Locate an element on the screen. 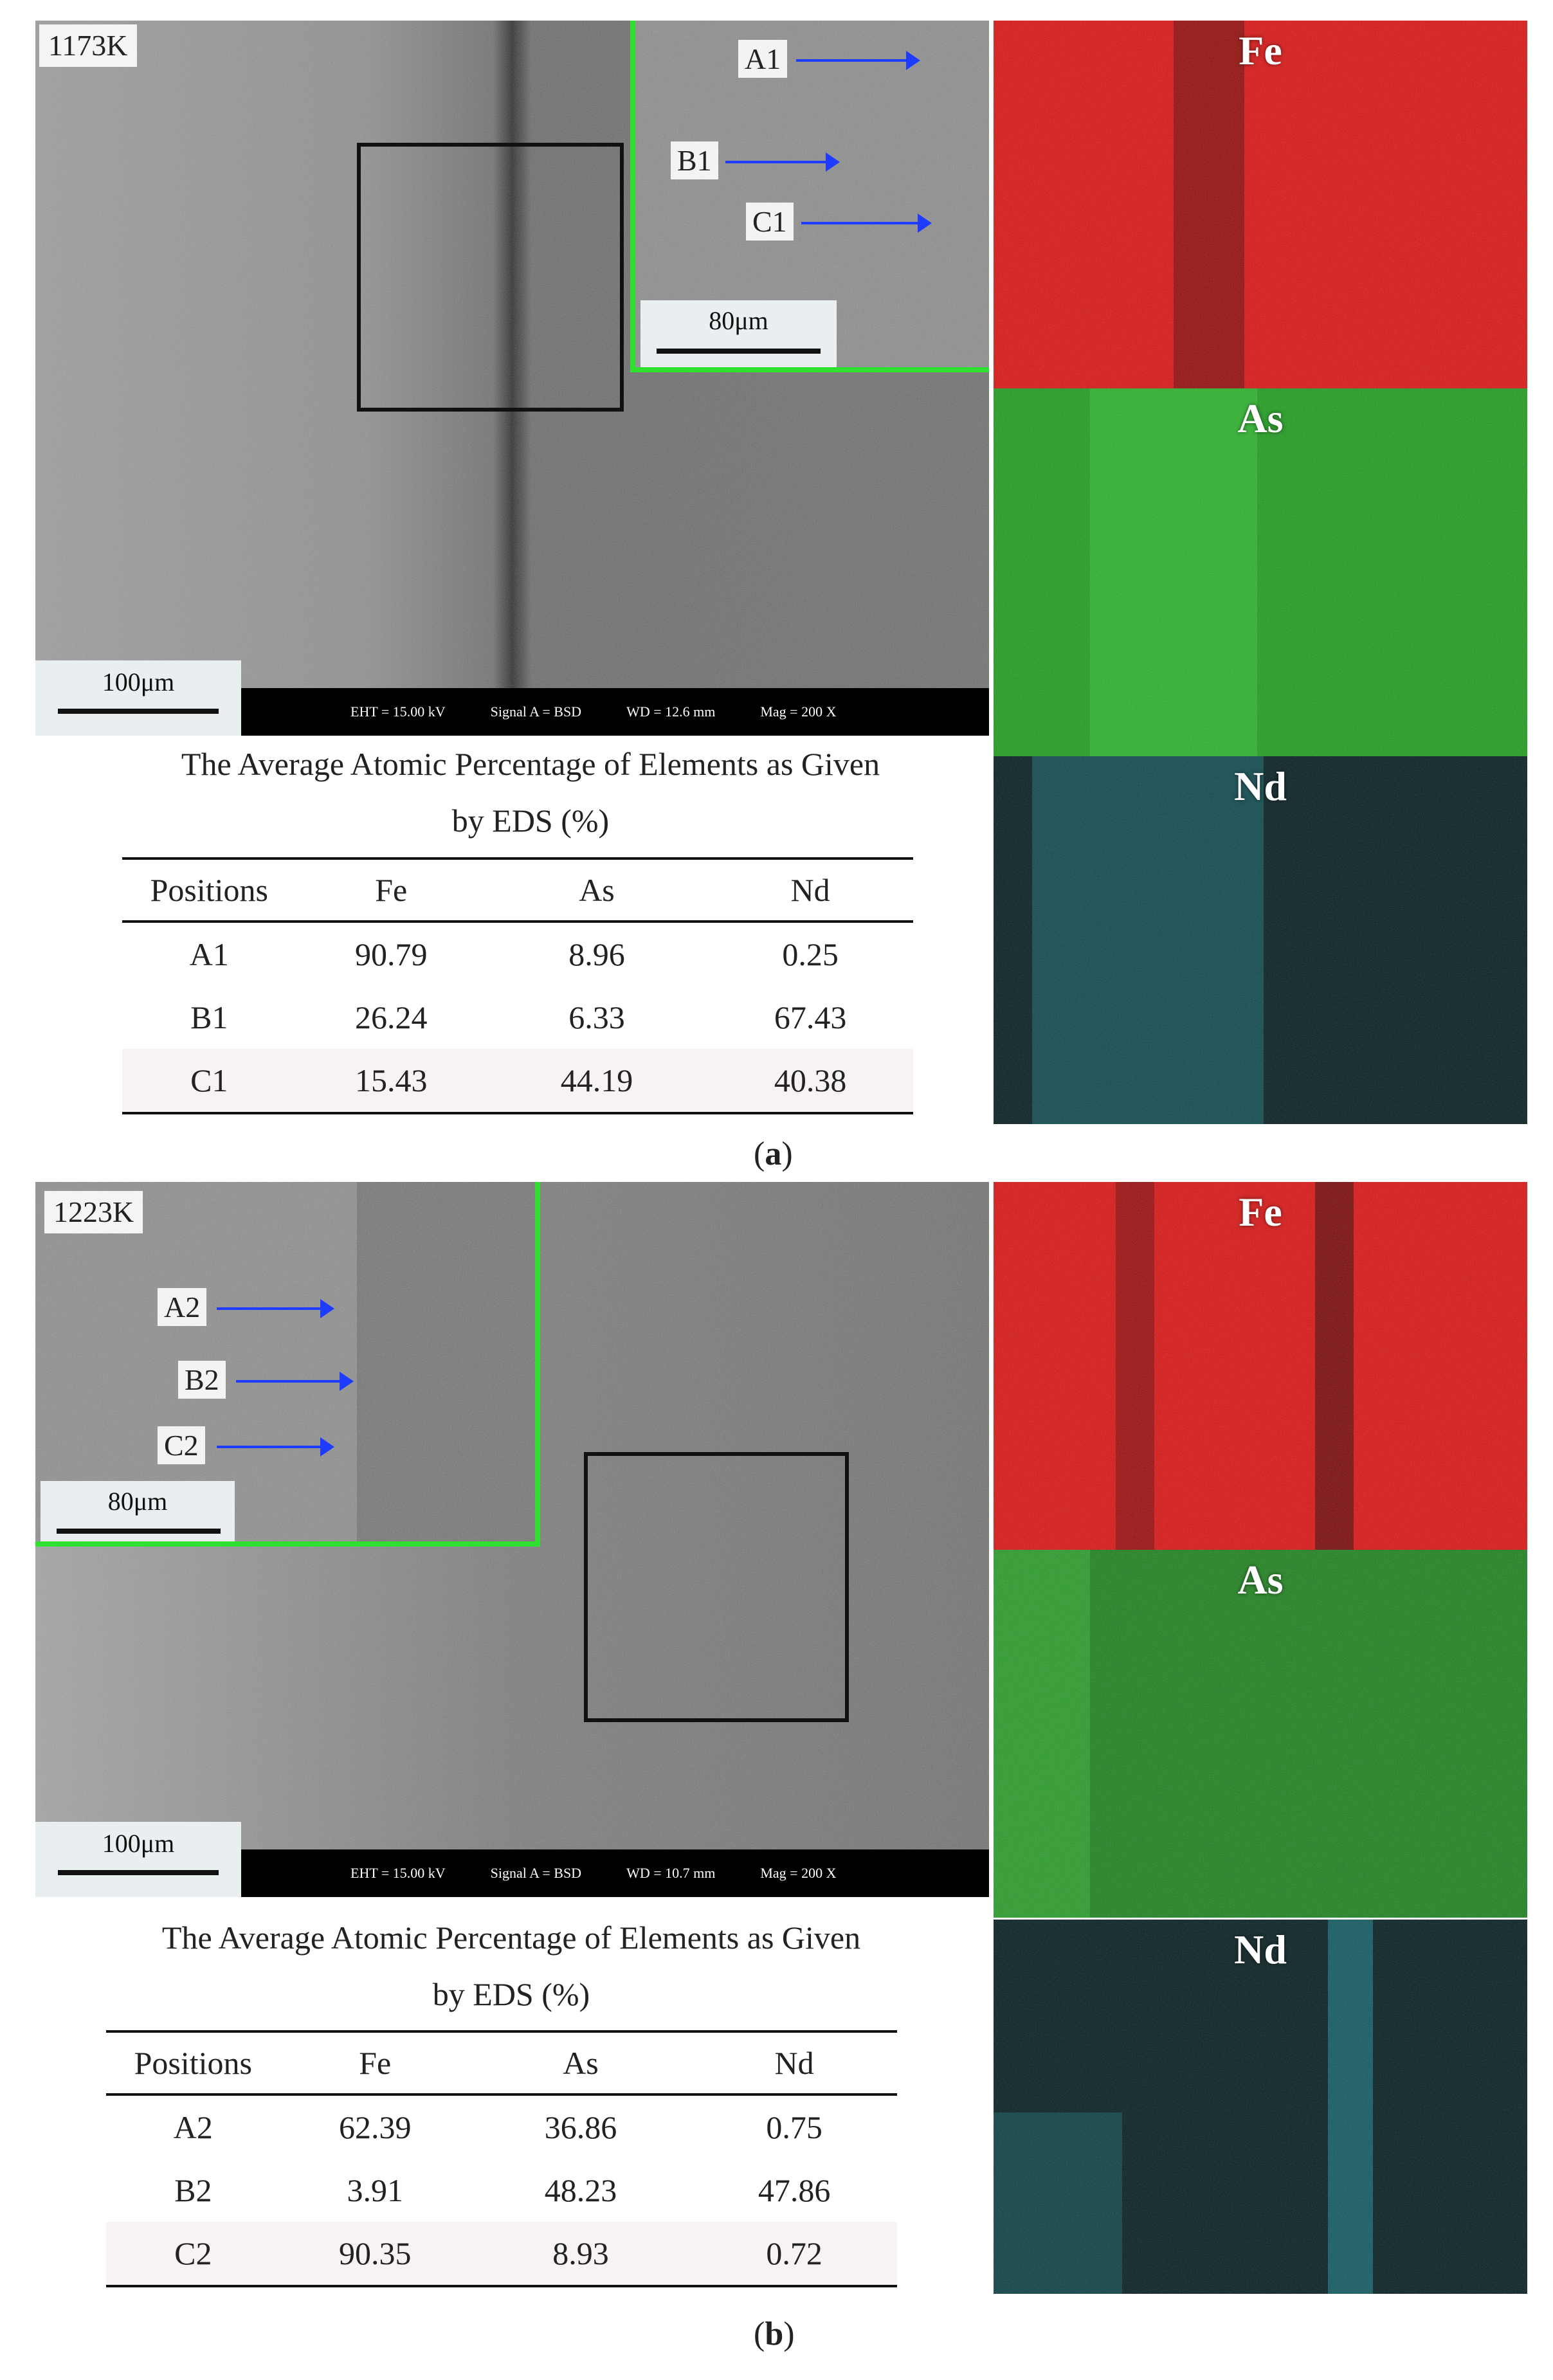  table-cell: 48.23 is located at coordinates (581, 2190).